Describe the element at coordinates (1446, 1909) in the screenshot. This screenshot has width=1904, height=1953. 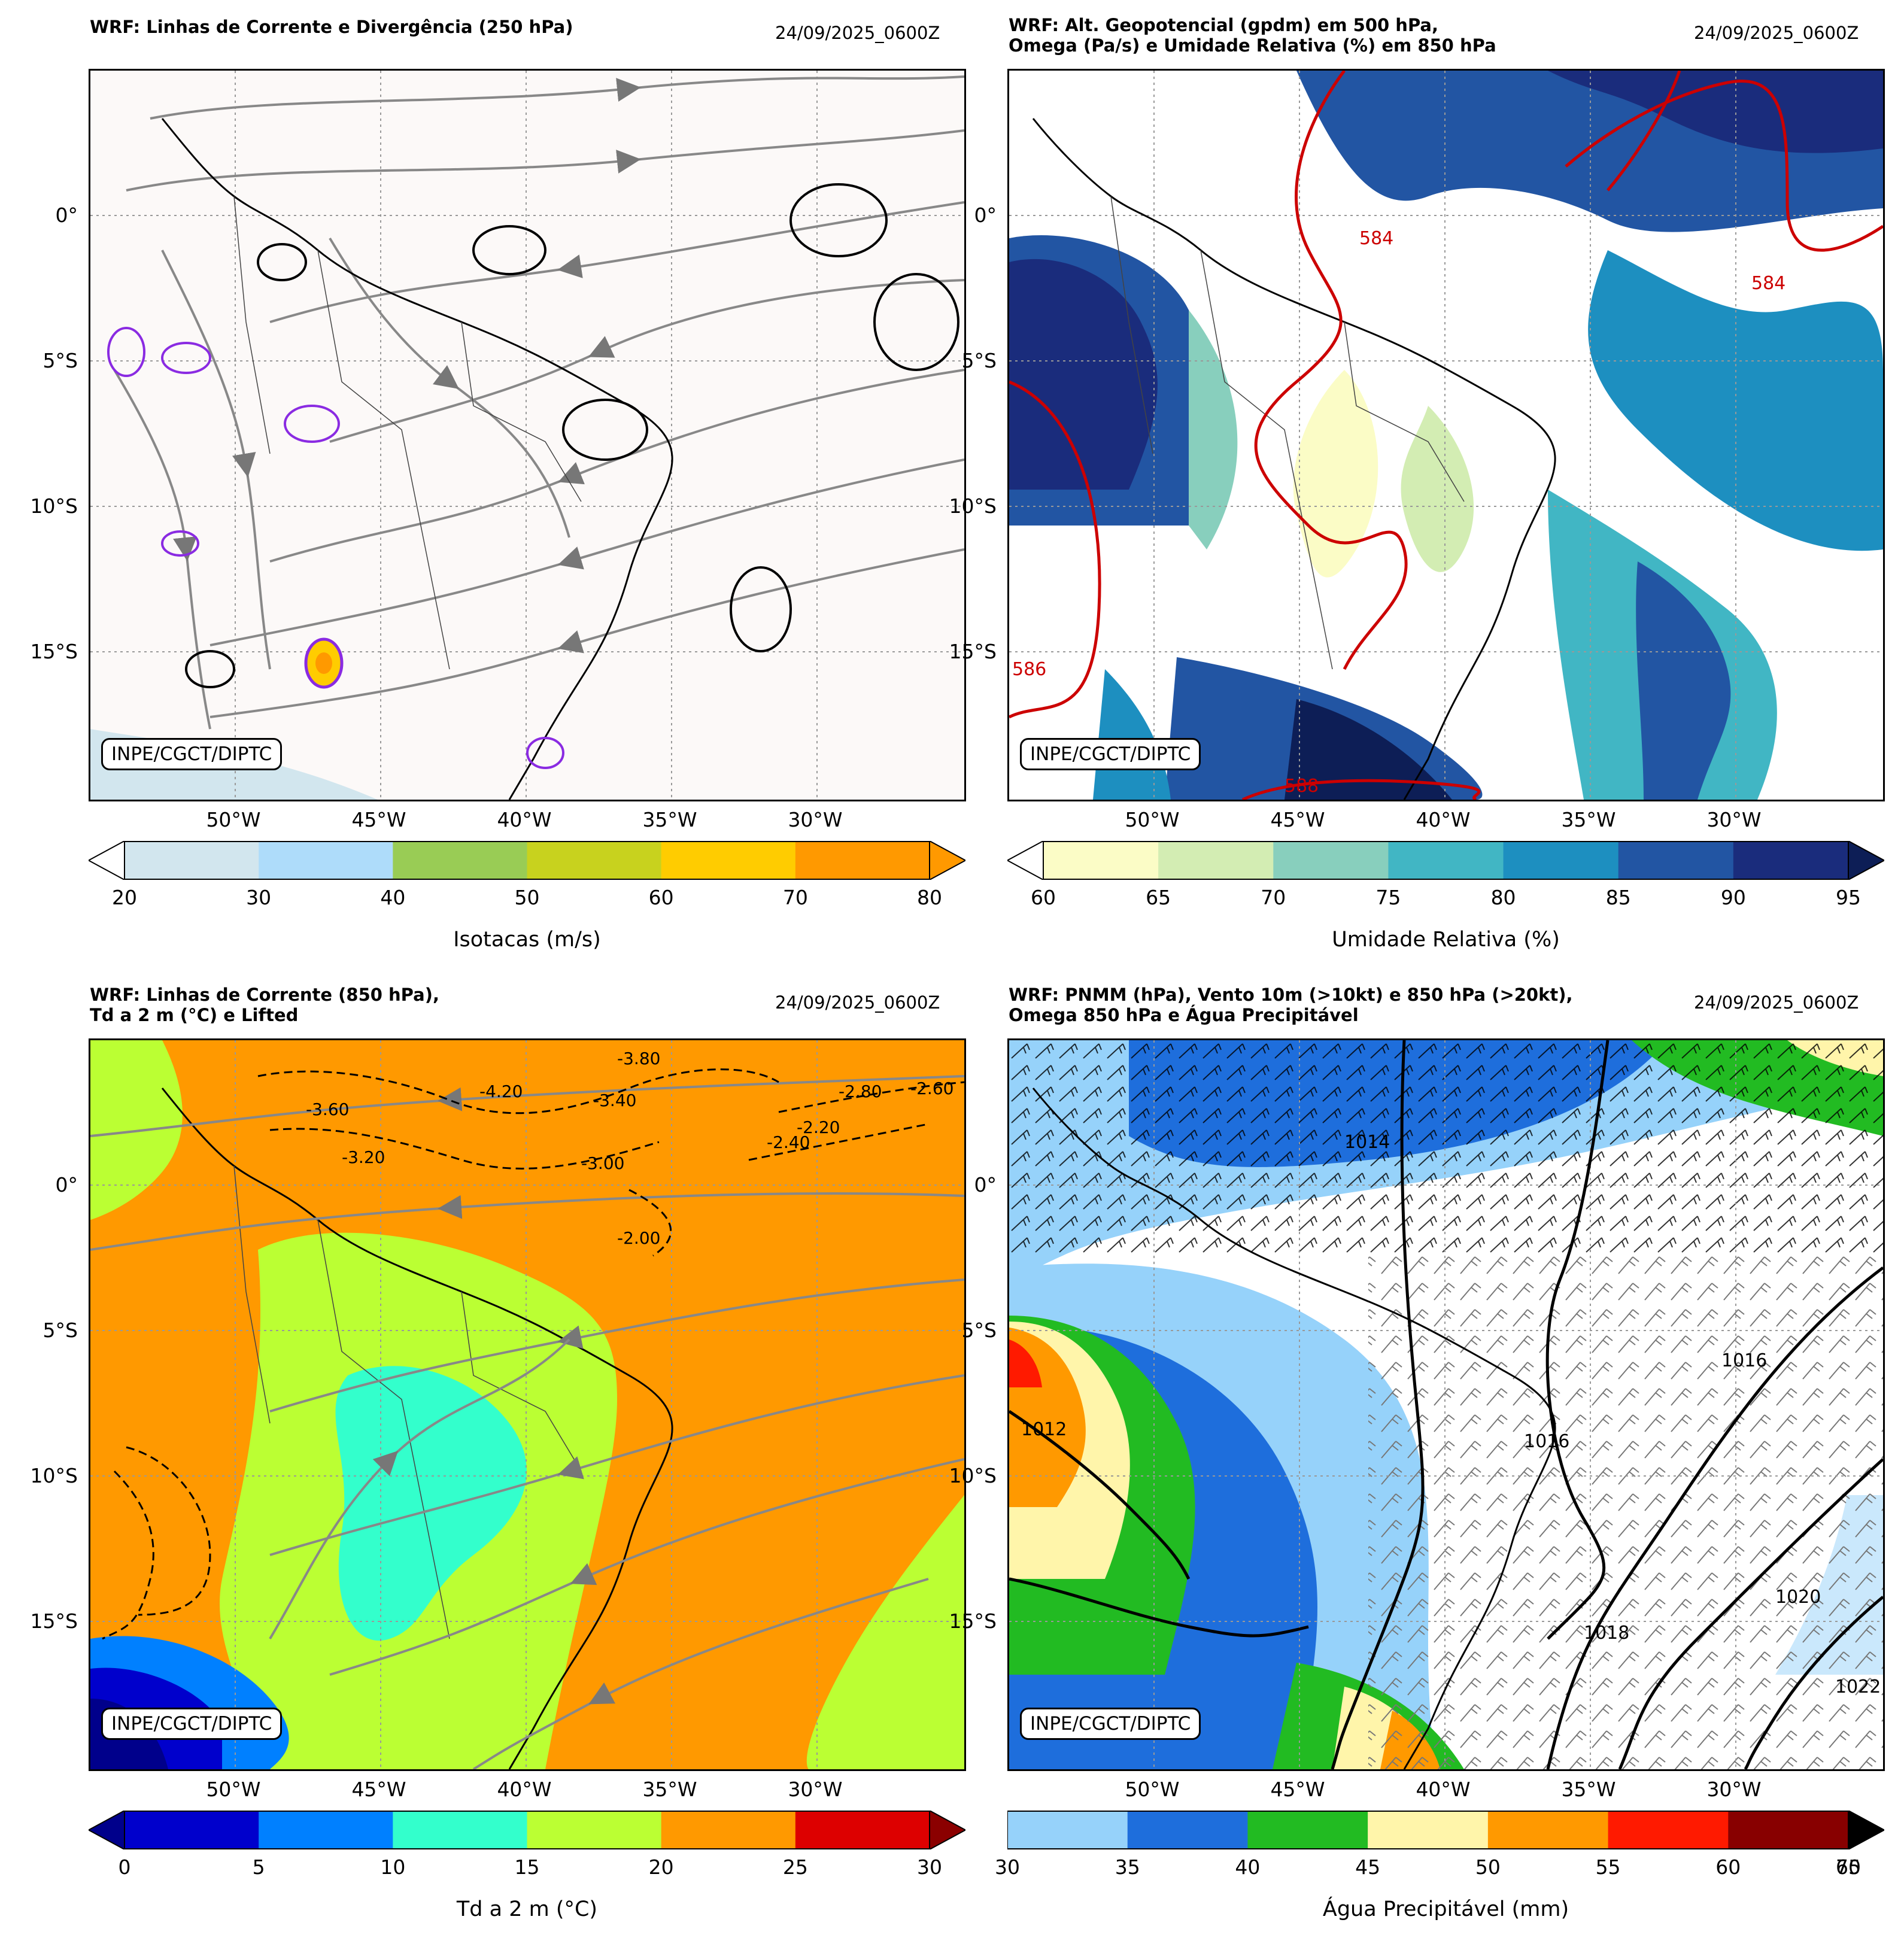
I see `colorbar-label: Água Precipitável (mm)` at that location.